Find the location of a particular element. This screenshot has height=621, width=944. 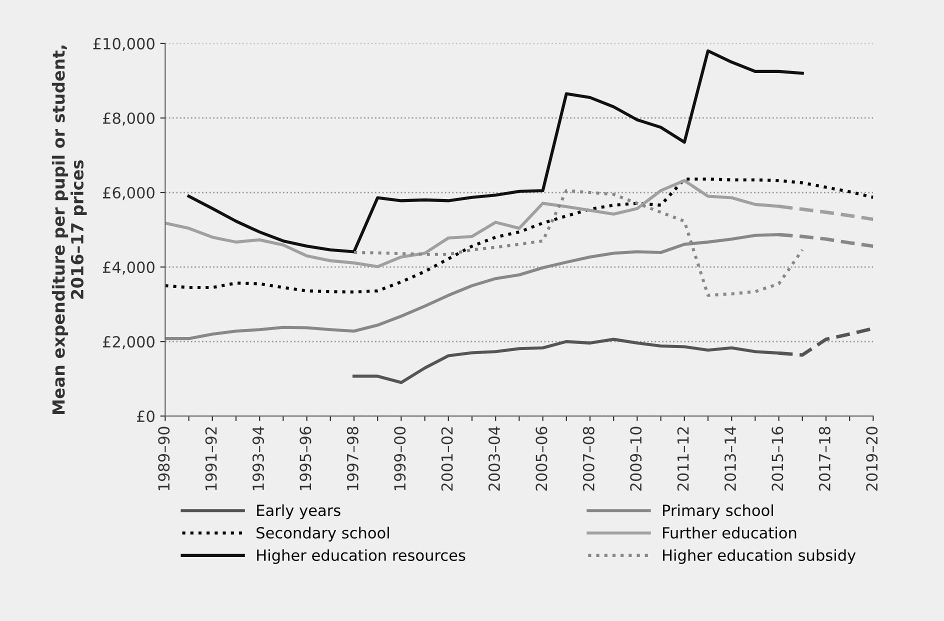

x-tick-label: 2007–08 is located at coordinates (588, 458).